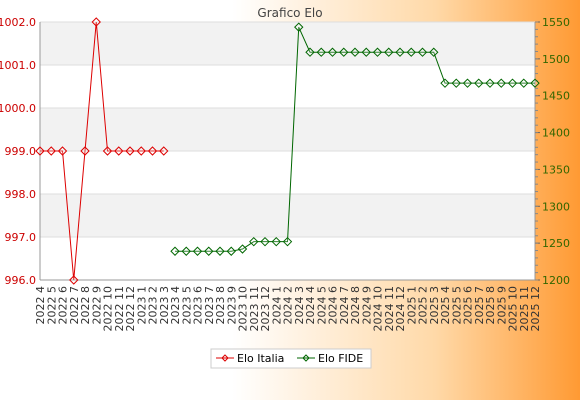  What do you see at coordinates (321, 305) in the screenshot?
I see `x-tick-label: 2024 5` at bounding box center [321, 305].